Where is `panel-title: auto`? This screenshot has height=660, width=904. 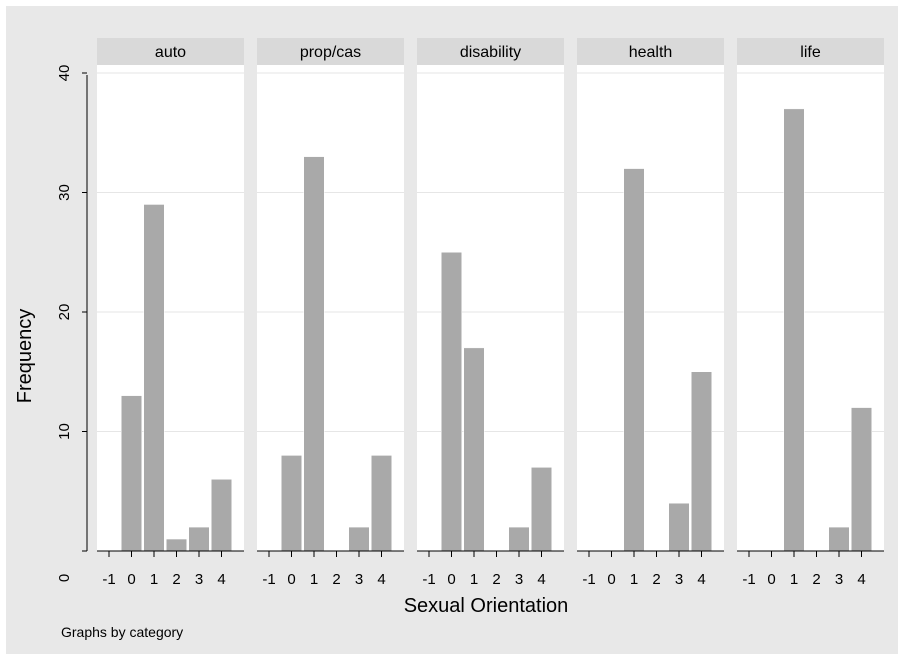
panel-title: auto is located at coordinates (170, 52).